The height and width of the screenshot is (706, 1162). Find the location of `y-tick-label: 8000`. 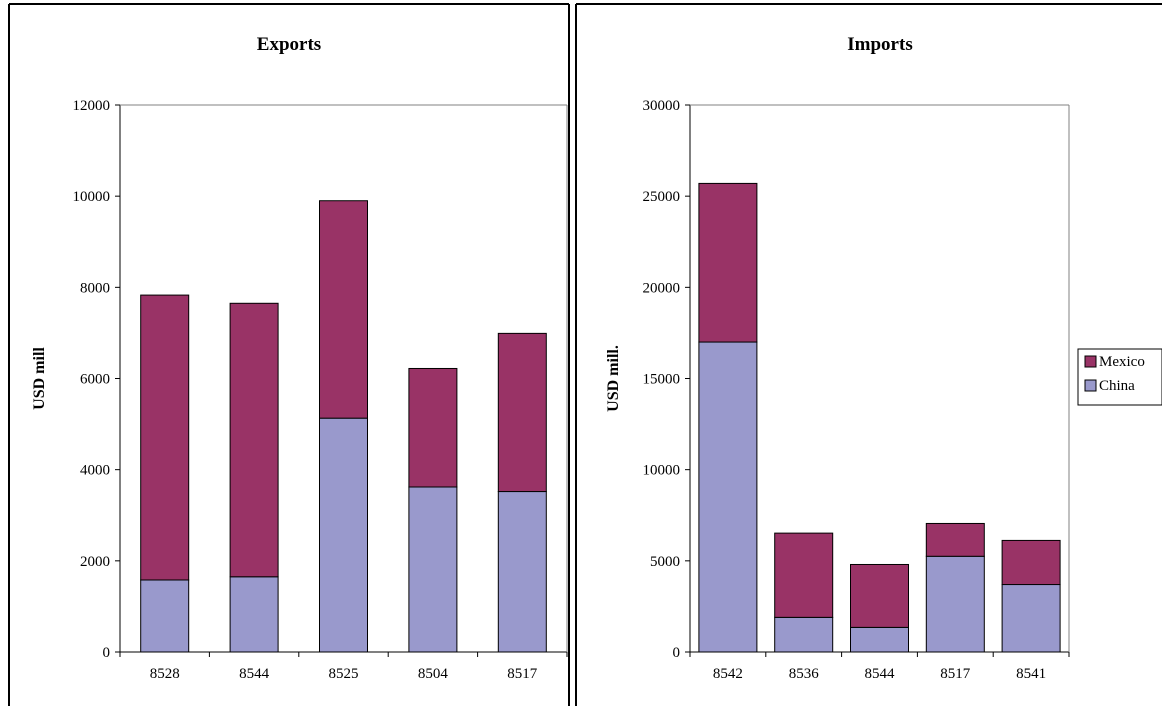

y-tick-label: 8000 is located at coordinates (95, 288).